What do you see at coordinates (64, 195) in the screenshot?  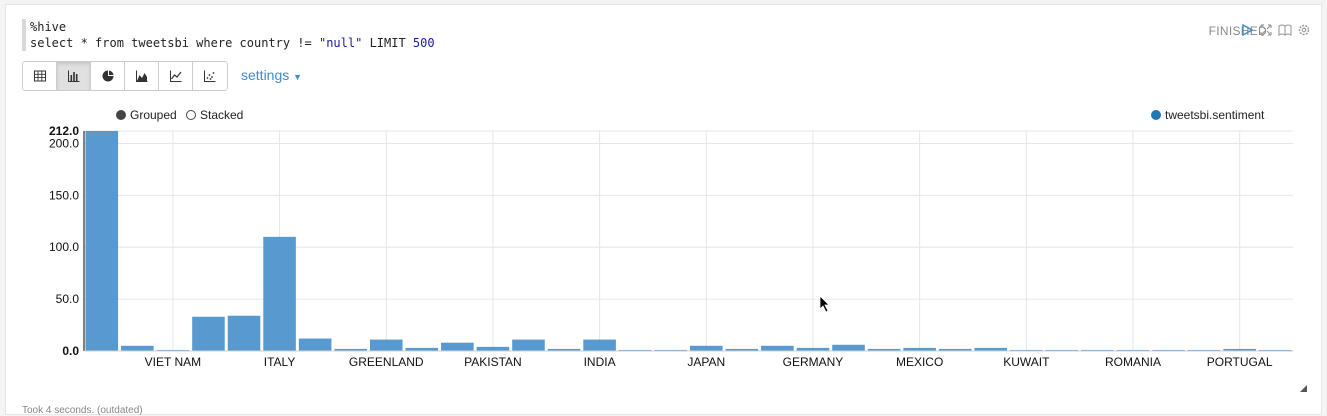 I see `y-tick-label: 150.0` at bounding box center [64, 195].